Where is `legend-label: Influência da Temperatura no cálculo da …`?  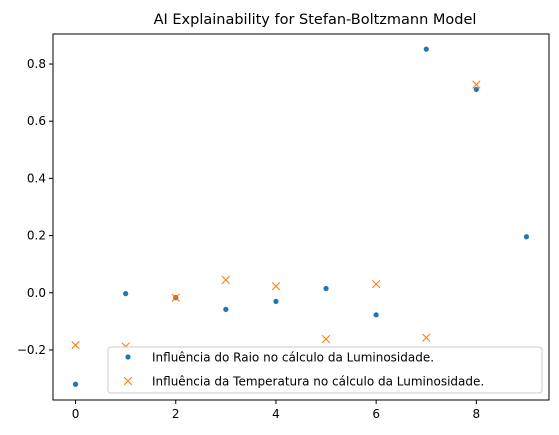
legend-label: Influência da Temperatura no cálculo da … is located at coordinates (318, 382).